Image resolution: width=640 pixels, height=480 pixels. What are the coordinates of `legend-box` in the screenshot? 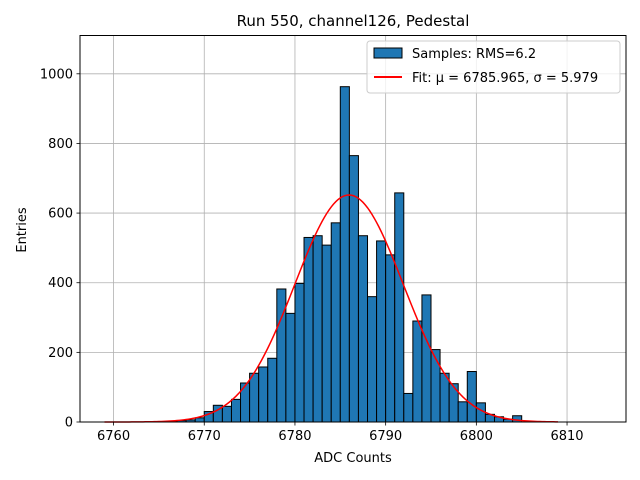 It's located at (493, 67).